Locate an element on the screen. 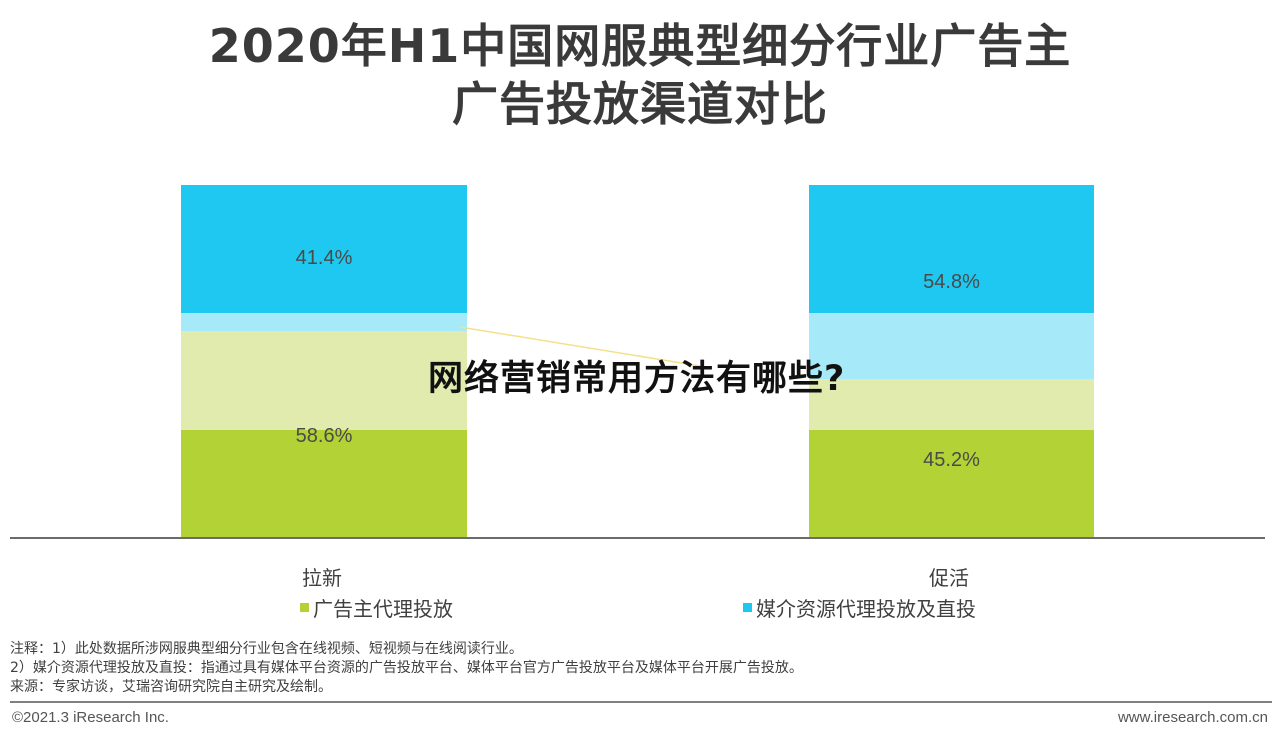 The width and height of the screenshot is (1280, 744). bar-segment-agency-light-cuhuo is located at coordinates (951, 404).